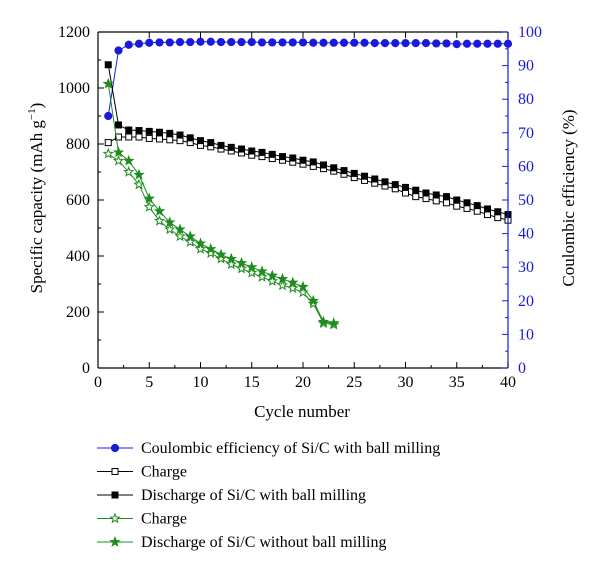  What do you see at coordinates (526, 99) in the screenshot?
I see `y2-tick-label-8: 80` at bounding box center [526, 99].